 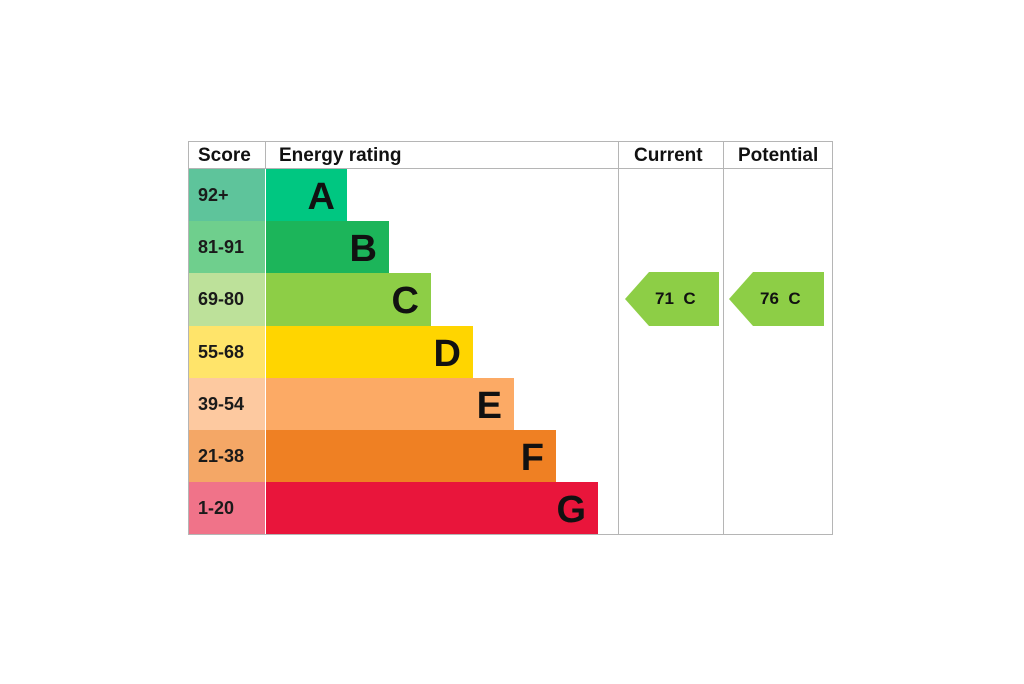 What do you see at coordinates (411, 456) in the screenshot?
I see `rating-bar-f: F` at bounding box center [411, 456].